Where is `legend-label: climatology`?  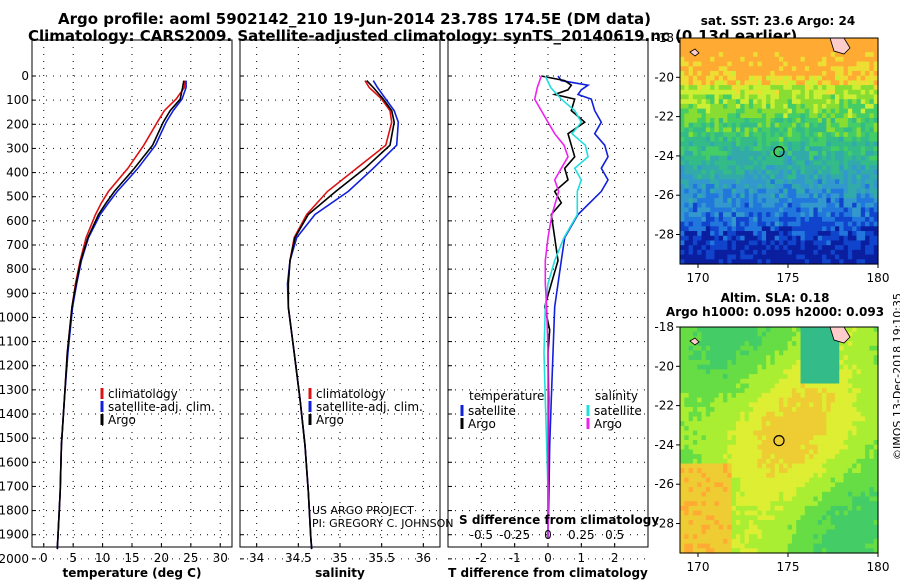
legend-label: climatology is located at coordinates (143, 394).